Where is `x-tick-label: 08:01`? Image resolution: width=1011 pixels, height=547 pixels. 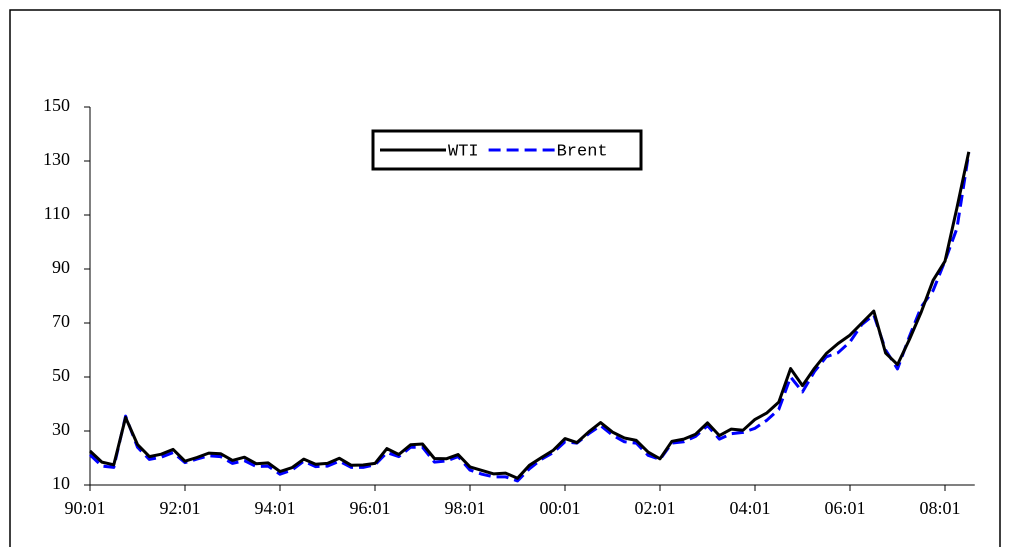
x-tick-label: 08:01 is located at coordinates (939, 508).